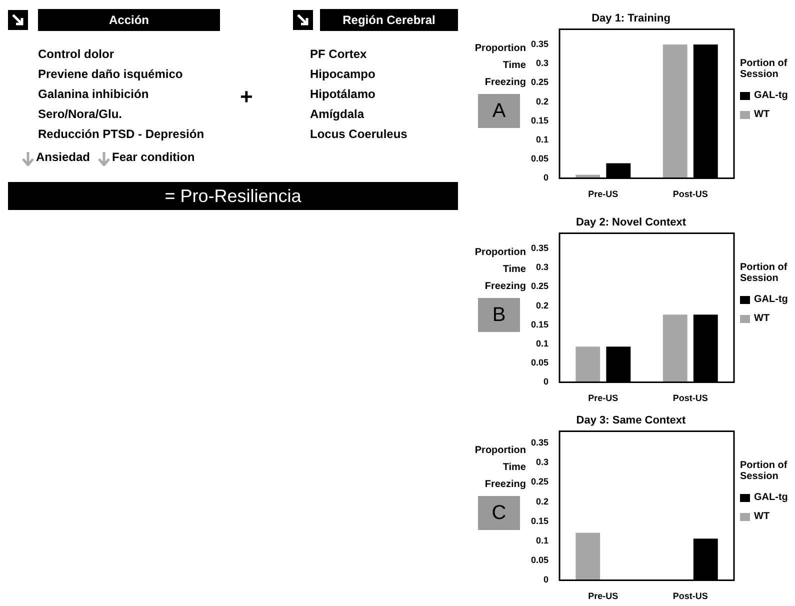  What do you see at coordinates (359, 134) in the screenshot?
I see `text: Locus Coeruleus` at bounding box center [359, 134].